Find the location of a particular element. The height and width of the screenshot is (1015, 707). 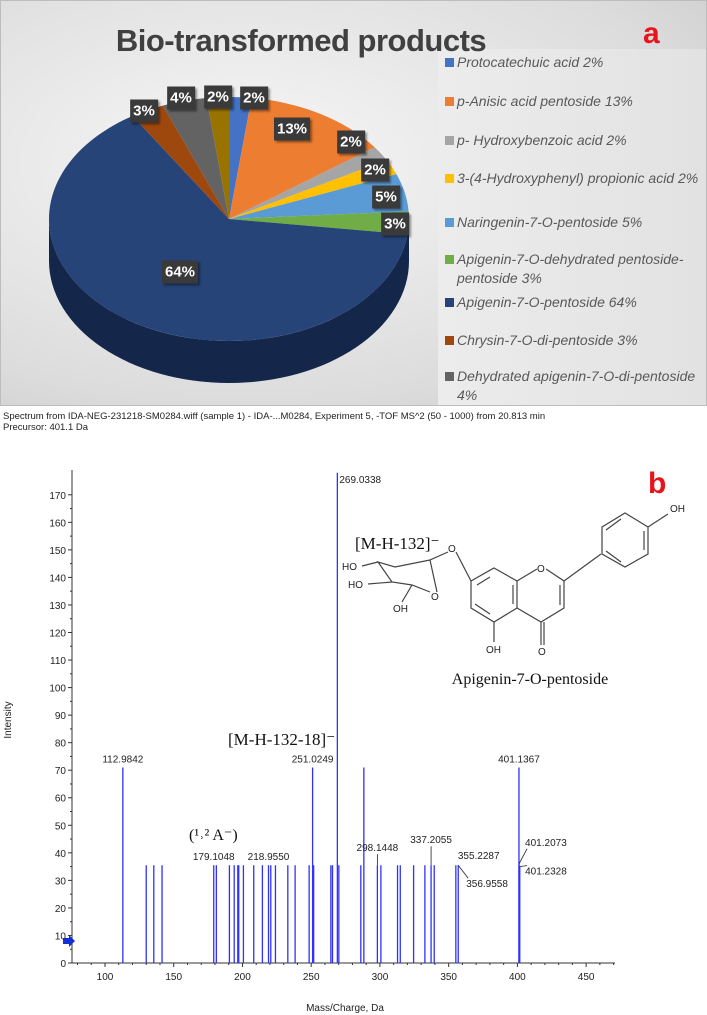

annotation-m-h-132: [M-H-132]⁻ is located at coordinates (397, 543).